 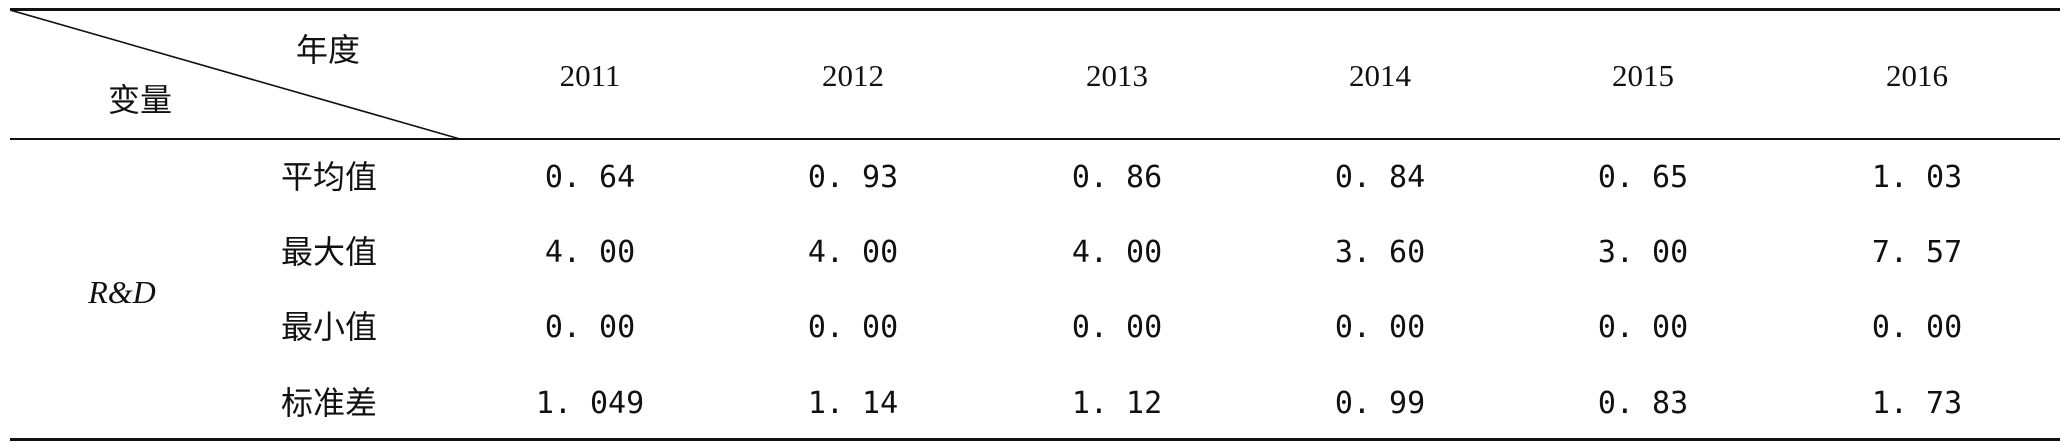 What do you see at coordinates (1035, 439) in the screenshot?
I see `table-bottom-rule` at bounding box center [1035, 439].